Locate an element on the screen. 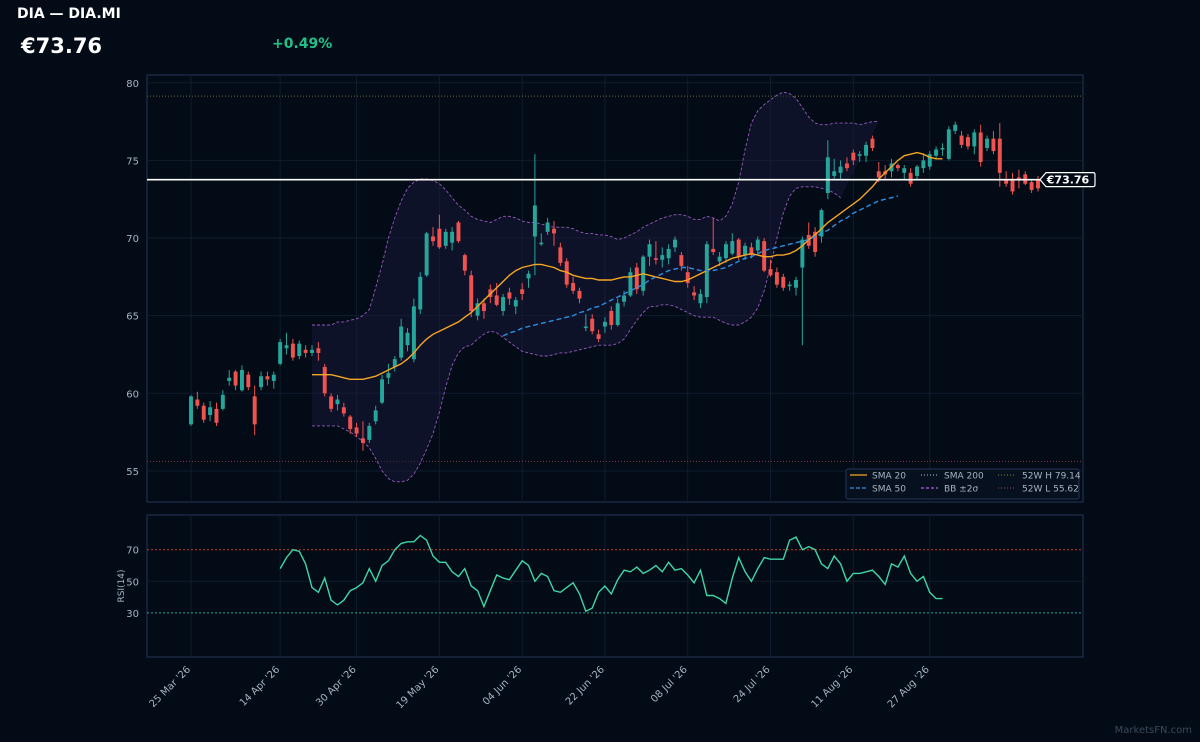 The height and width of the screenshot is (742, 1200). price-tick-label: 70 is located at coordinates (132, 239).